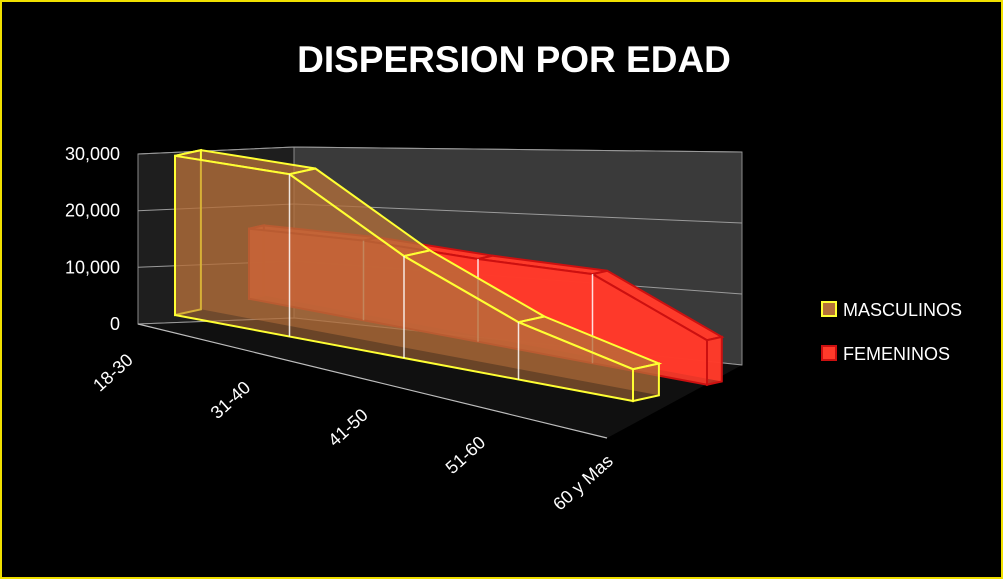  What do you see at coordinates (231, 400) in the screenshot?
I see `x-tick-label: 31-40` at bounding box center [231, 400].